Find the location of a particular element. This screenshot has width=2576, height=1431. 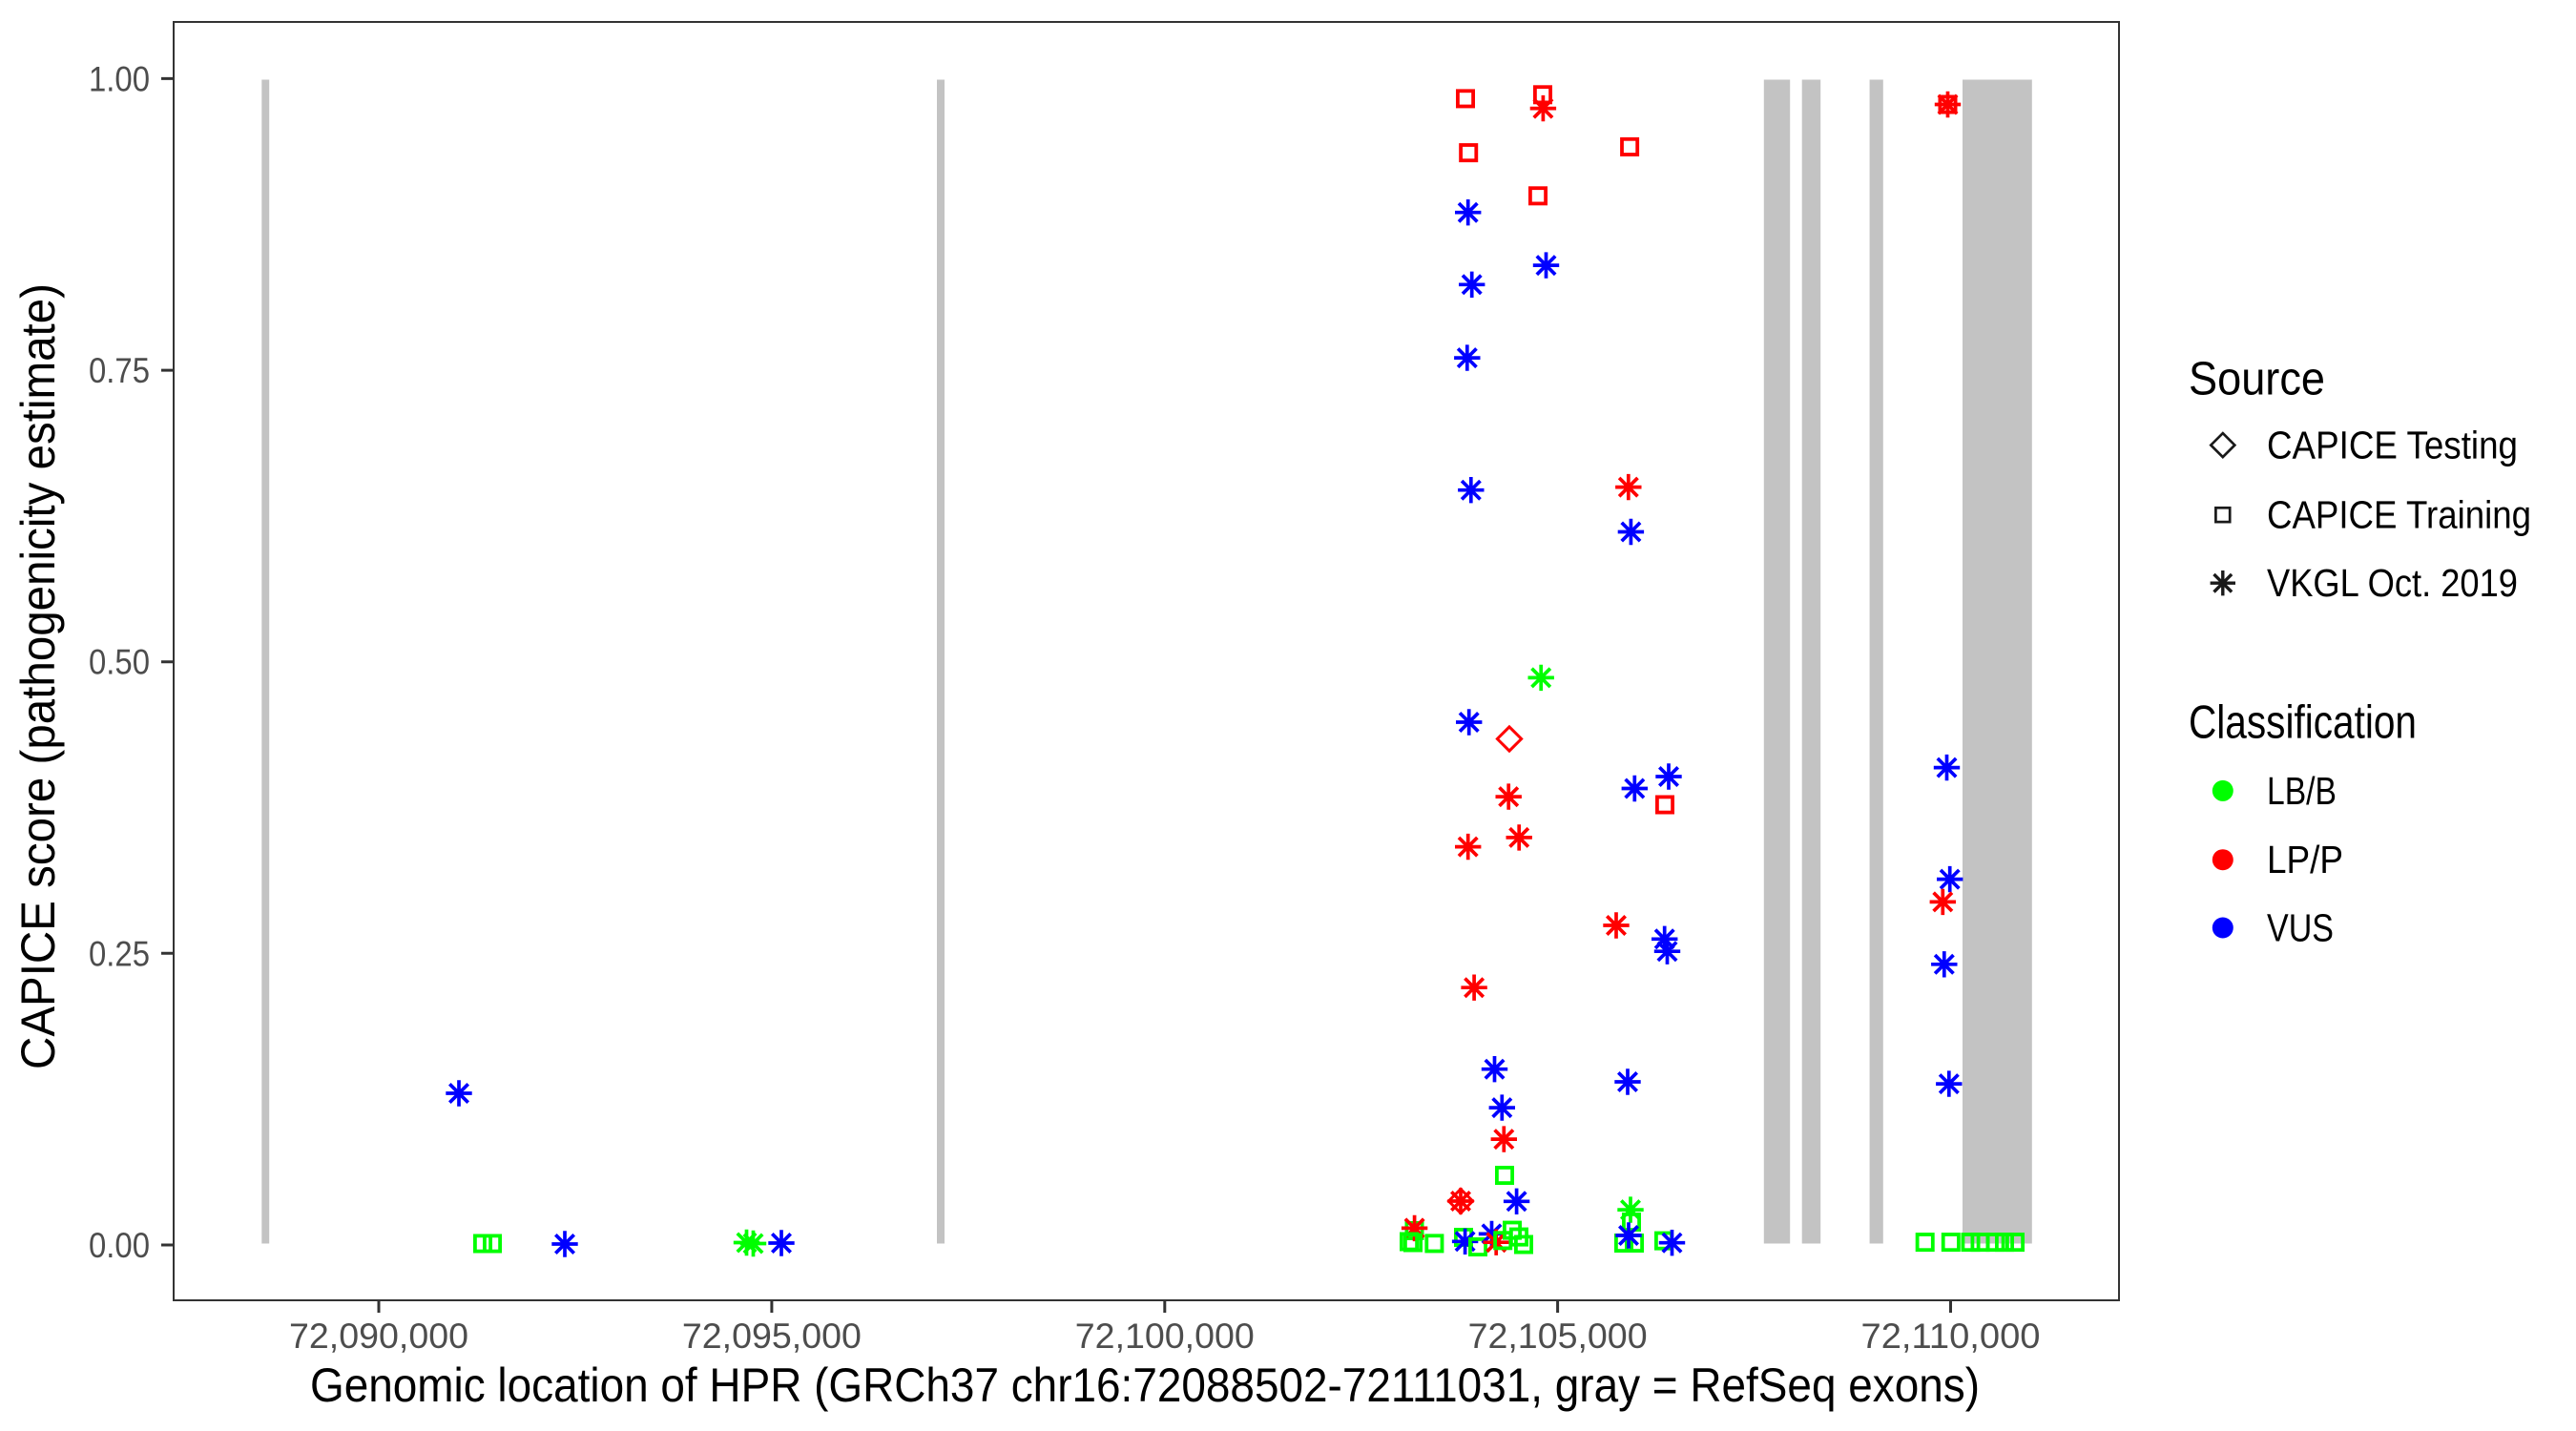

svg-text: 0.25 is located at coordinates (119, 953).